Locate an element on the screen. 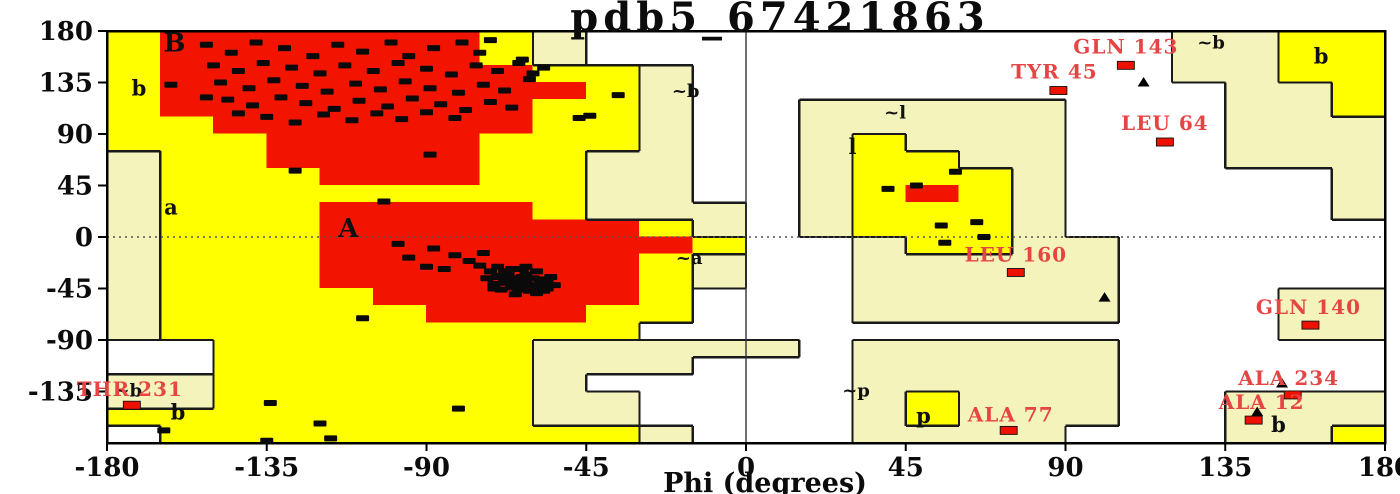 This screenshot has height=494, width=1400. outlier-label: GLN 143 is located at coordinates (1125, 46).